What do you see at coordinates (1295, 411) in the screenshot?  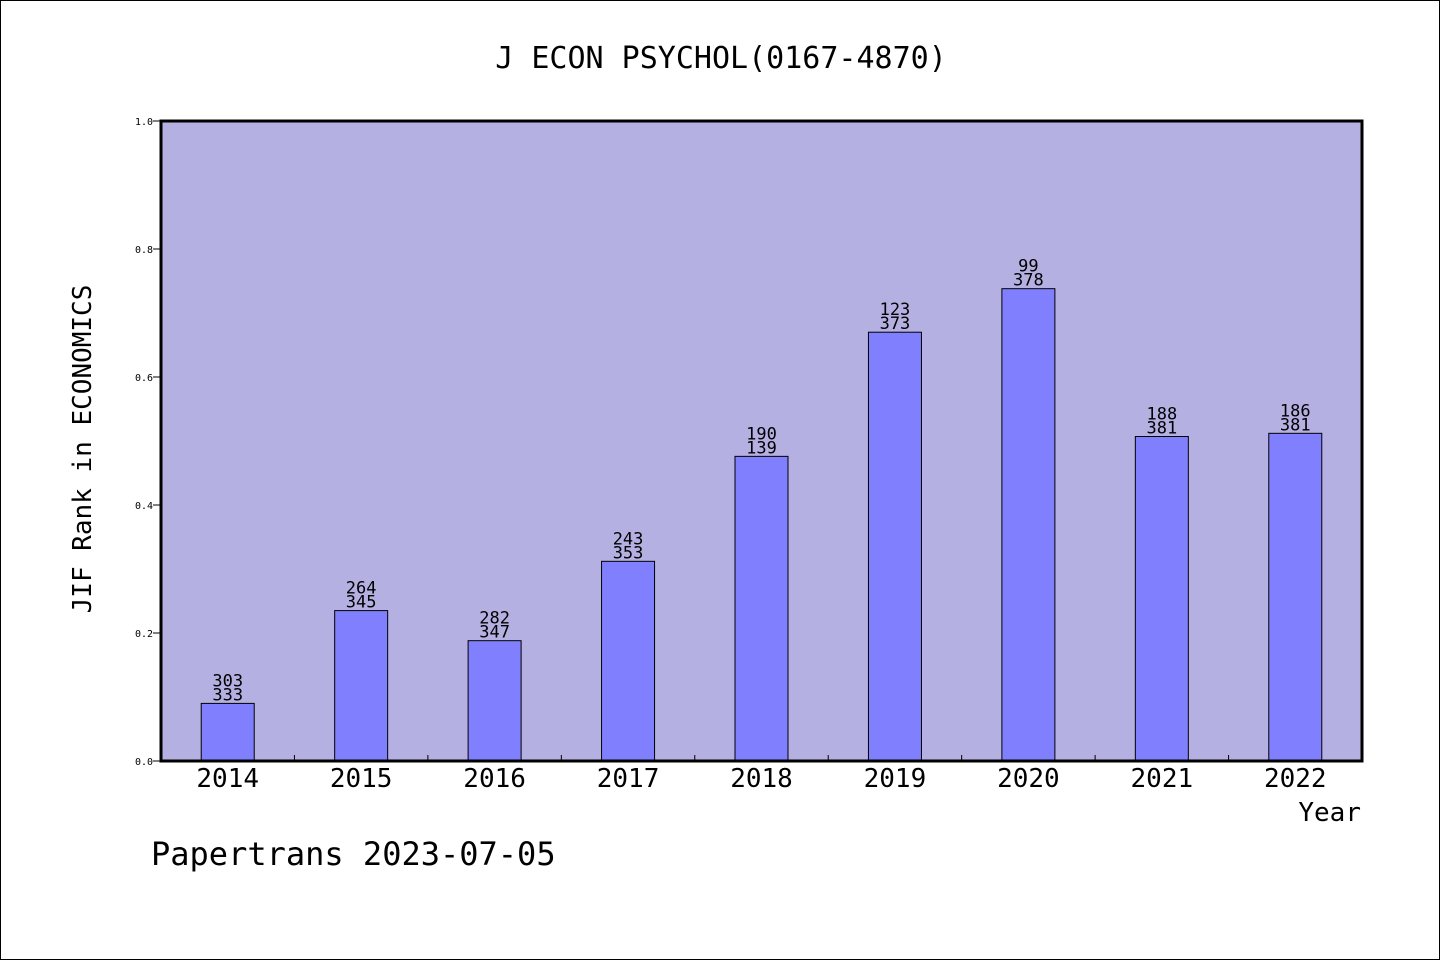 I see `bar-rank-label: 186` at bounding box center [1295, 411].